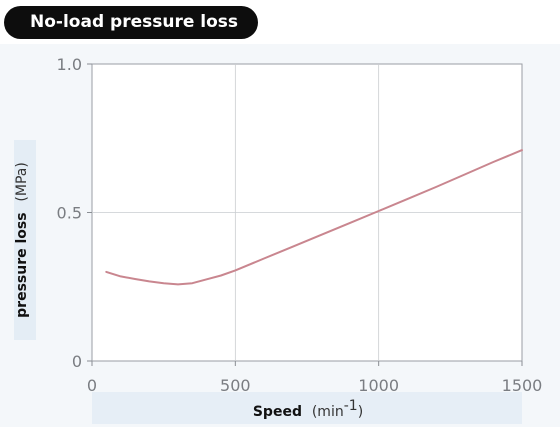 The width and height of the screenshot is (560, 427). I want to click on y-axis-unit: (MPa), so click(22, 181).